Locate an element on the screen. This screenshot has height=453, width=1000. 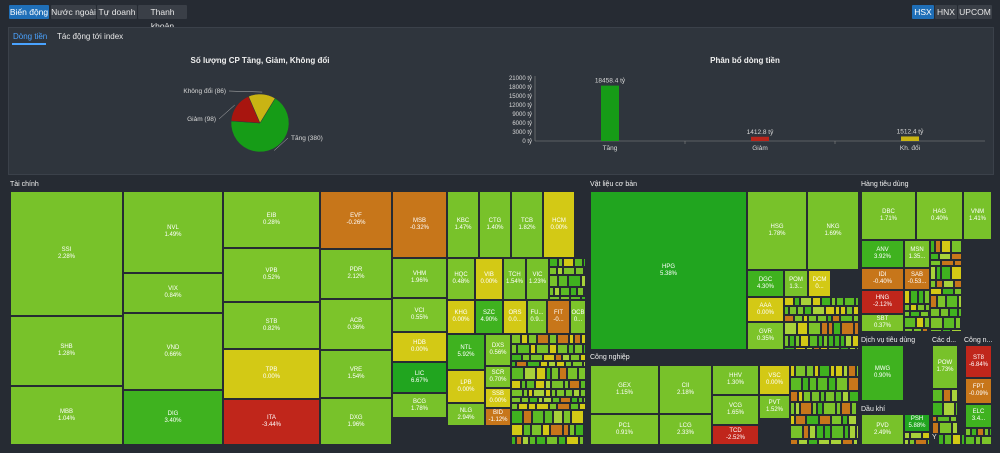
treemap-tile: ANV 3.92% is located at coordinates (882, 254).